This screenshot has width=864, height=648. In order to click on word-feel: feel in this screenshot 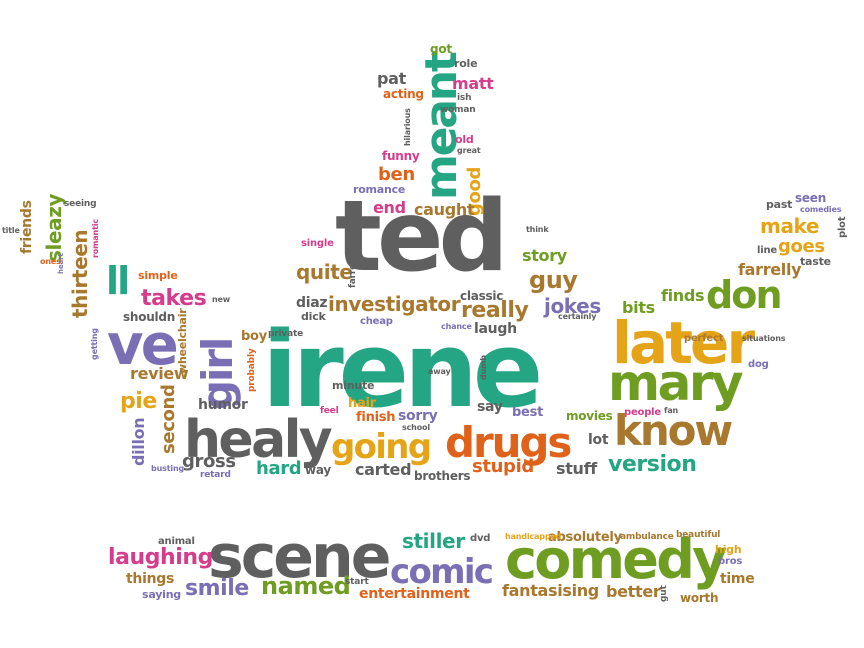, I will do `click(329, 411)`.